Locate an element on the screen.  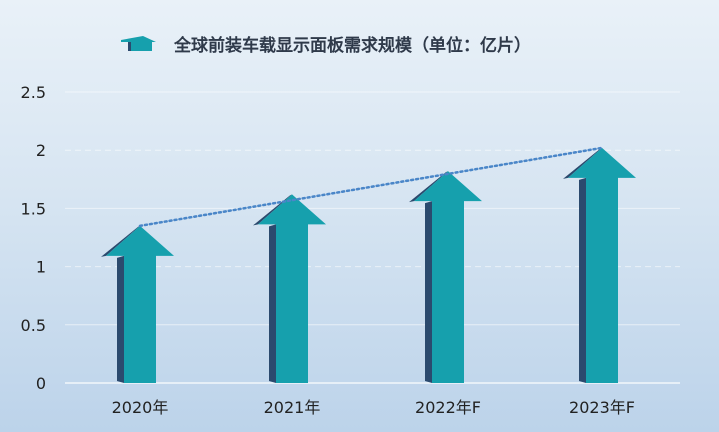
chart-title: 全球前装车载显示面板需求规模（单位：亿片） is located at coordinates (352, 45).